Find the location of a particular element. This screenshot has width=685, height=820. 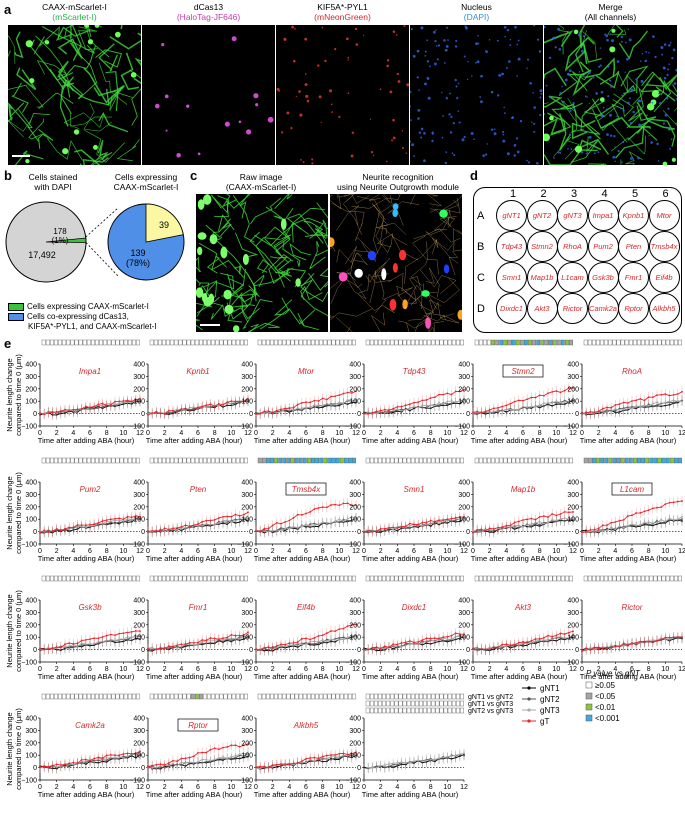

x-tick-label: 4 is located at coordinates (397, 433).